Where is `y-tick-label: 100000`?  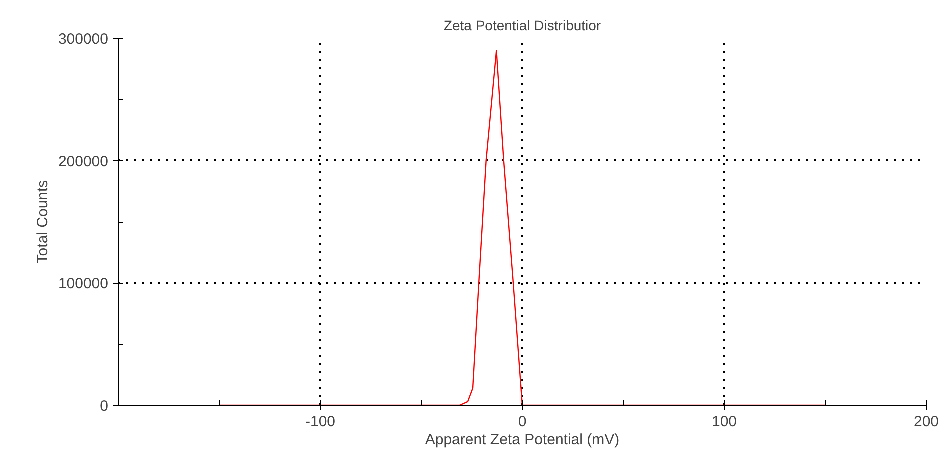 y-tick-label: 100000 is located at coordinates (83, 284).